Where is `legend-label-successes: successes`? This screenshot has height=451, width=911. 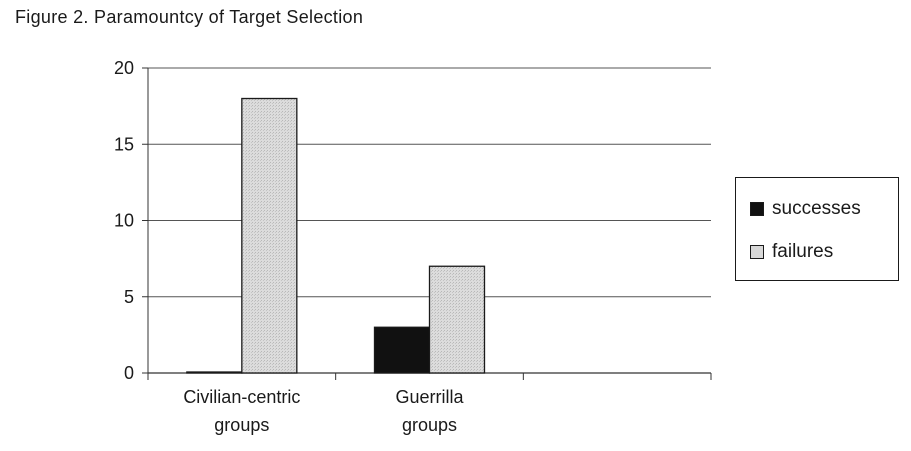
legend-label-successes: successes is located at coordinates (816, 208).